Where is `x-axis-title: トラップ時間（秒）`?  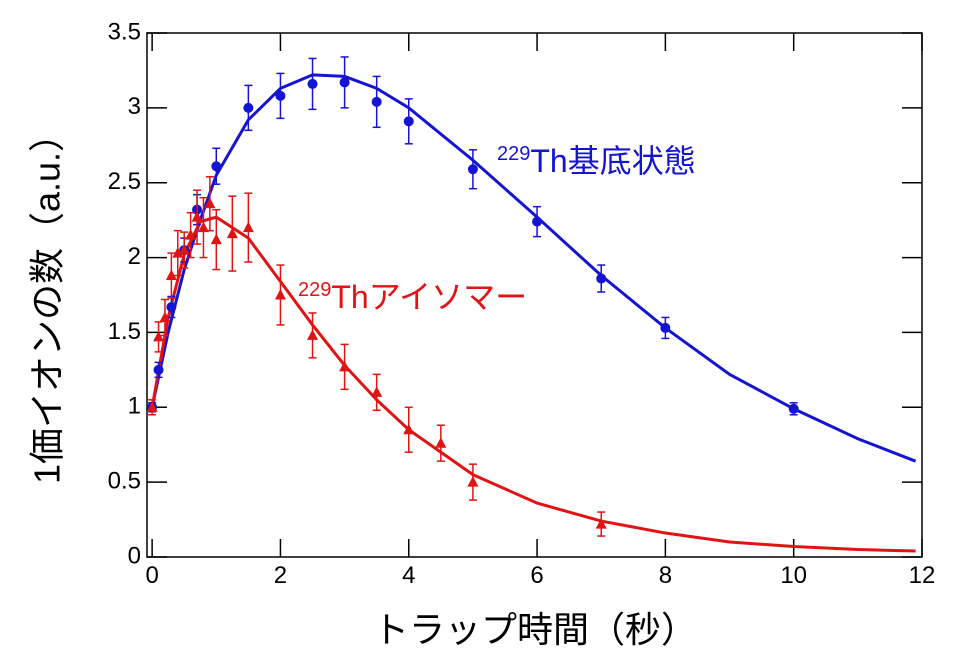 x-axis-title: トラップ時間（秒） is located at coordinates (535, 629).